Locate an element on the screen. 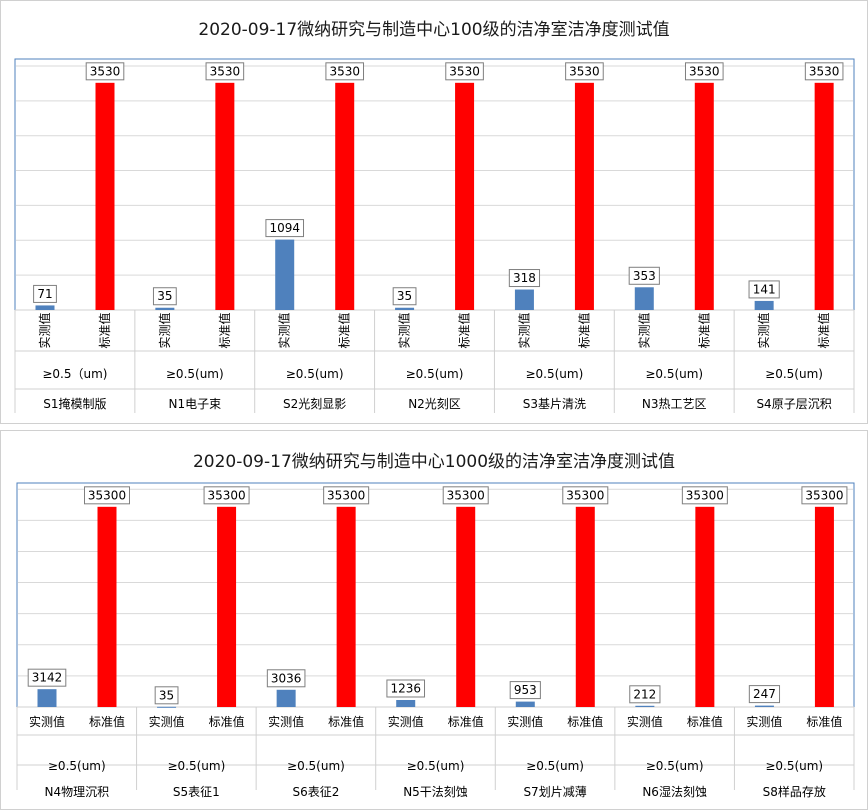  data-label: 141 is located at coordinates (764, 289).